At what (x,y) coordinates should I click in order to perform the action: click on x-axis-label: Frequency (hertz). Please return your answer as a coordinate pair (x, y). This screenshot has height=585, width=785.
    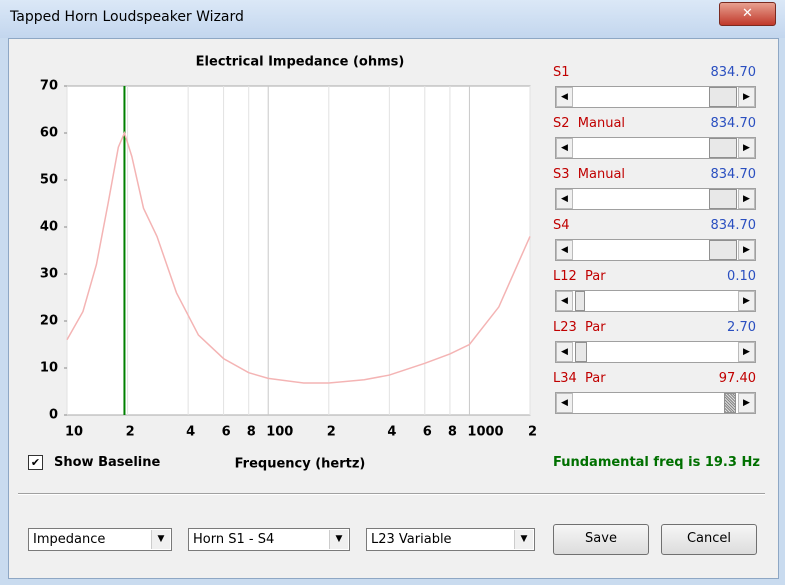
    Looking at the image, I should click on (300, 464).